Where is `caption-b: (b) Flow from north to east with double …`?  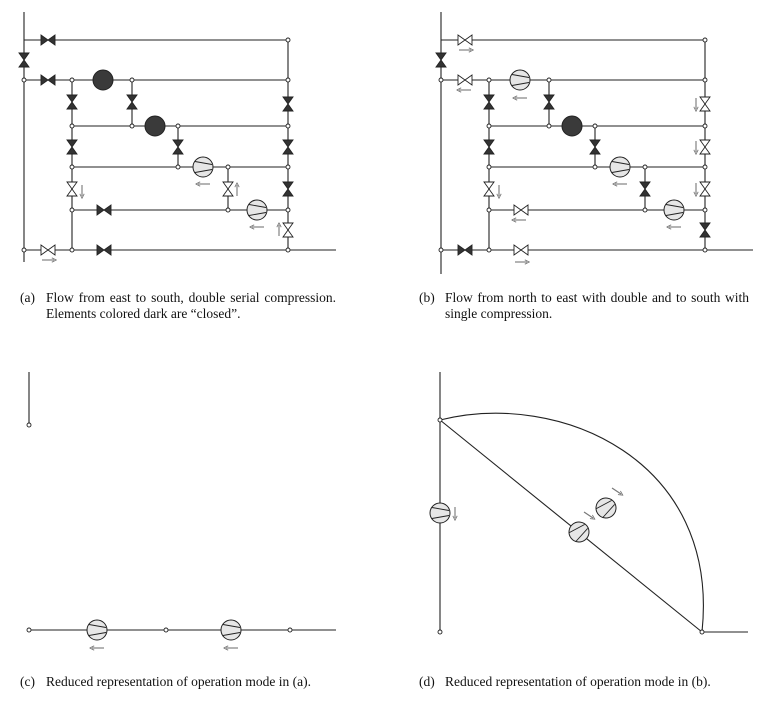
caption-b: (b) Flow from north to east with double … is located at coordinates (584, 306).